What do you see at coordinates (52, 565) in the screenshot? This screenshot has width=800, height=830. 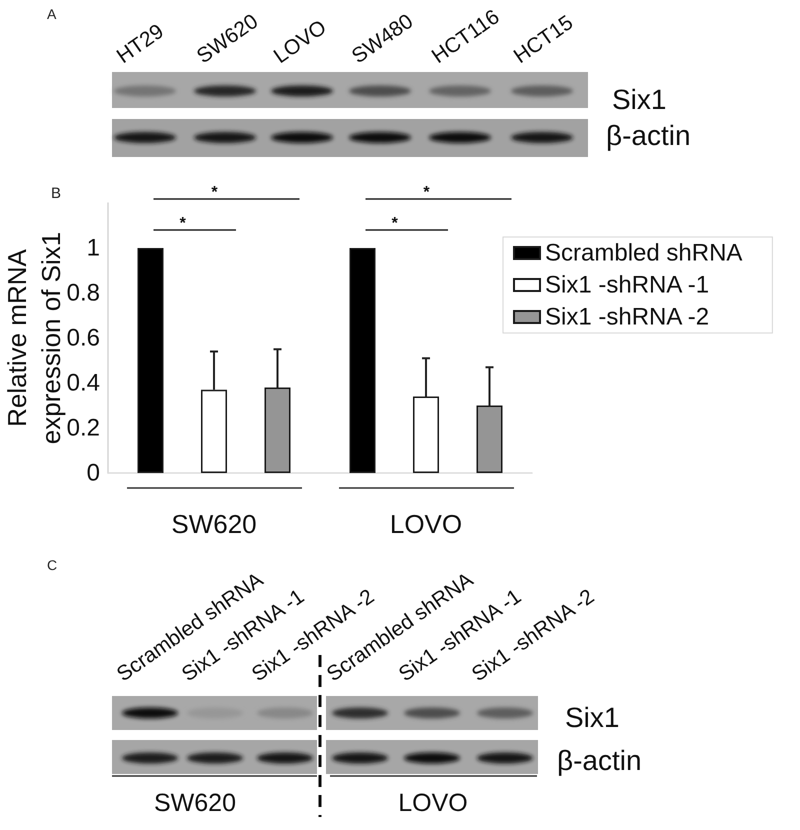 I see `text: C` at bounding box center [52, 565].